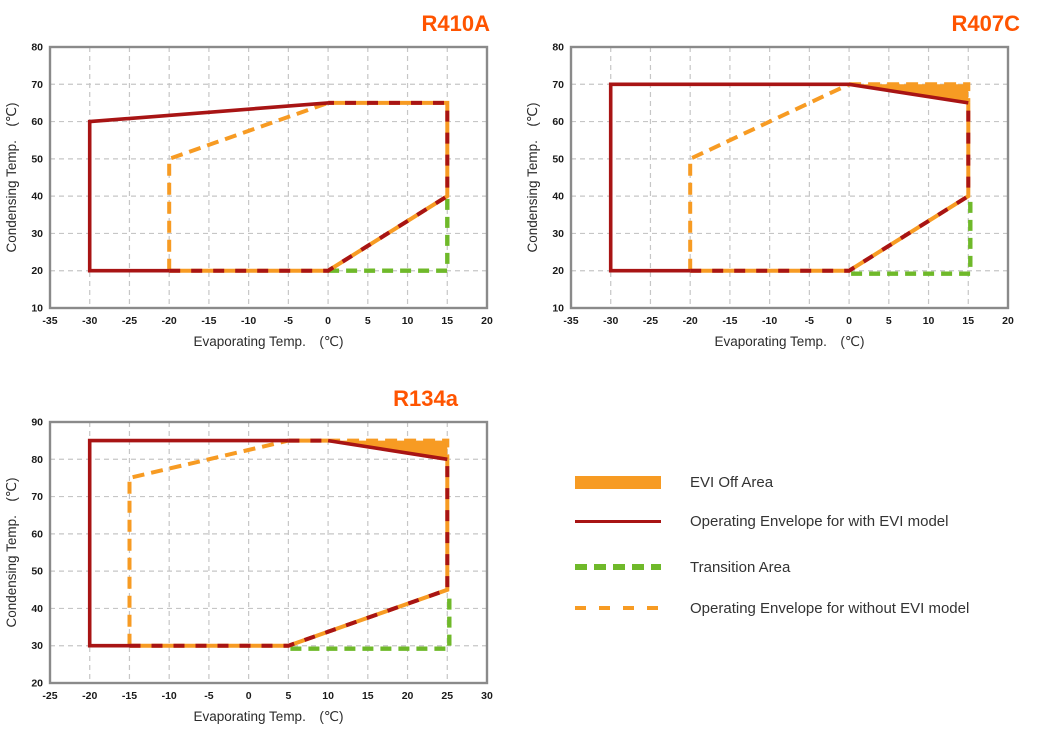 The width and height of the screenshot is (1042, 750). Describe the element at coordinates (618, 608) in the screenshot. I see `without-evi-line-swatch-icon` at that location.